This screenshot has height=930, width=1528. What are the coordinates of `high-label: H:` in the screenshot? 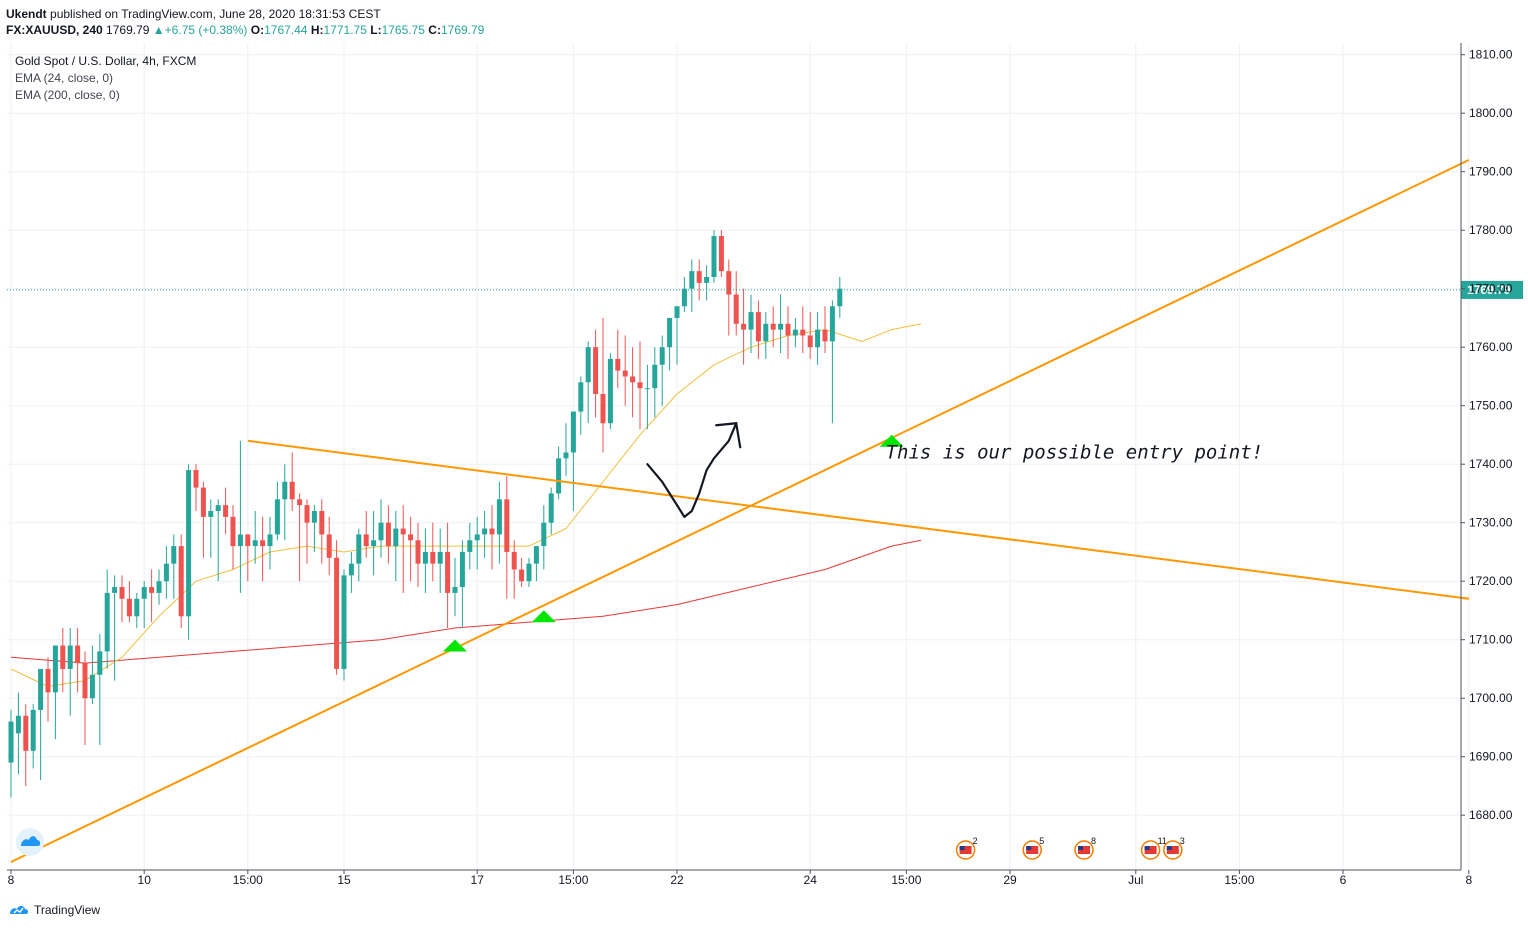 It's located at (317, 30).